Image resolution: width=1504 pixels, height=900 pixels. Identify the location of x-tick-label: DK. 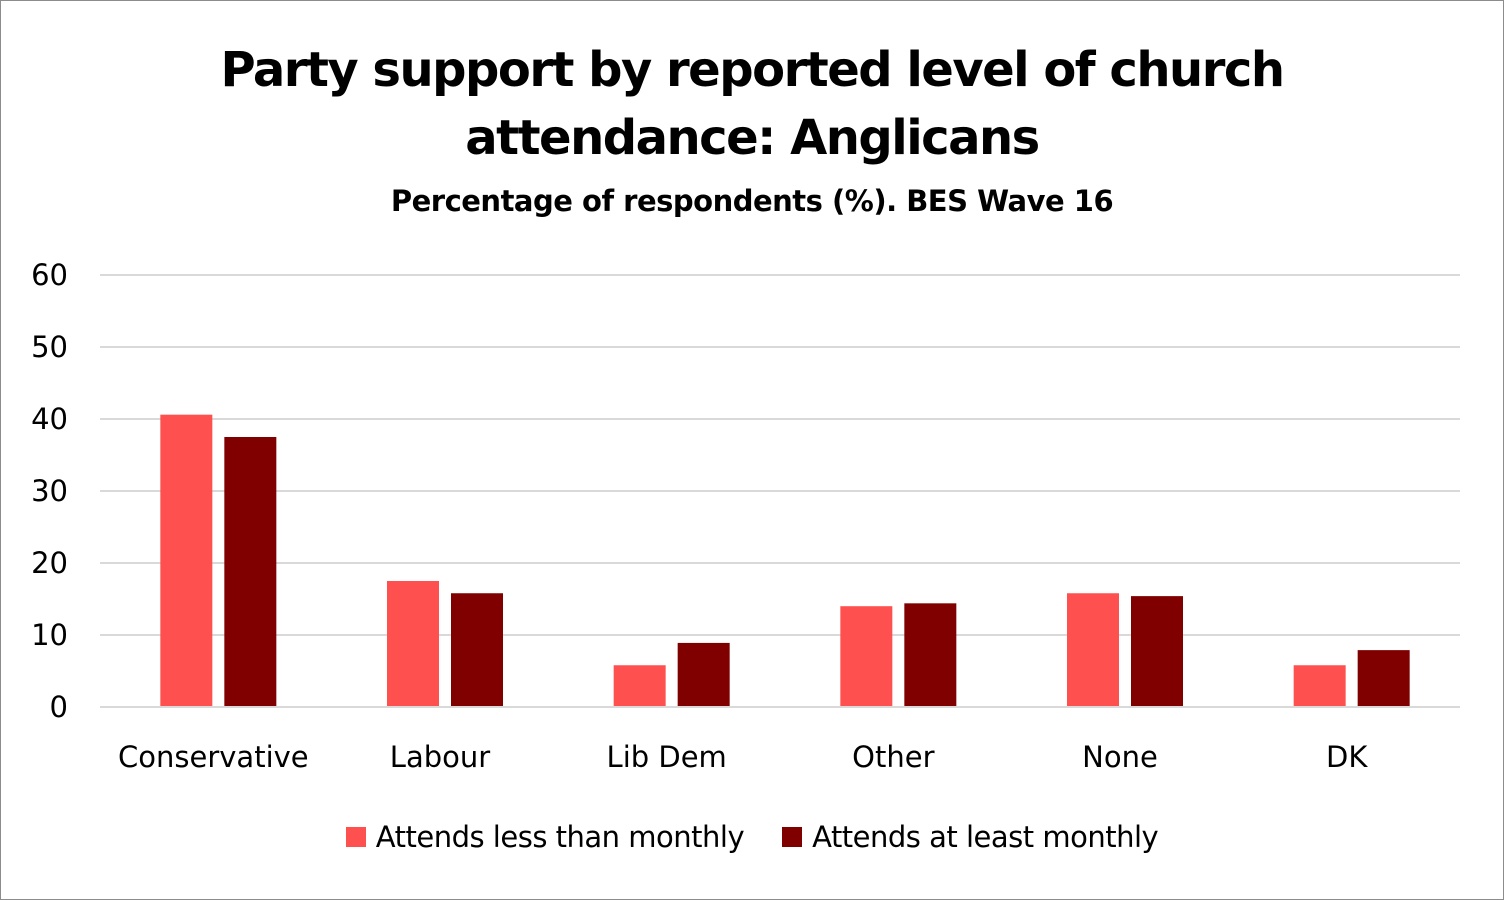
(1347, 757).